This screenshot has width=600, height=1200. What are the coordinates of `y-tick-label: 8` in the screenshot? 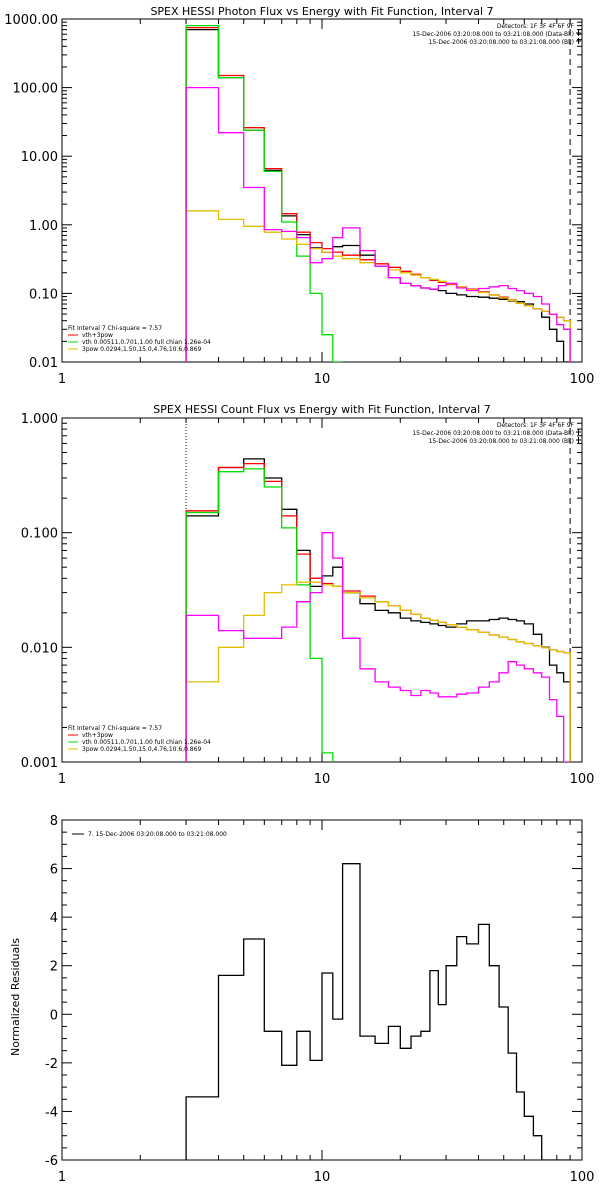 It's located at (54, 821).